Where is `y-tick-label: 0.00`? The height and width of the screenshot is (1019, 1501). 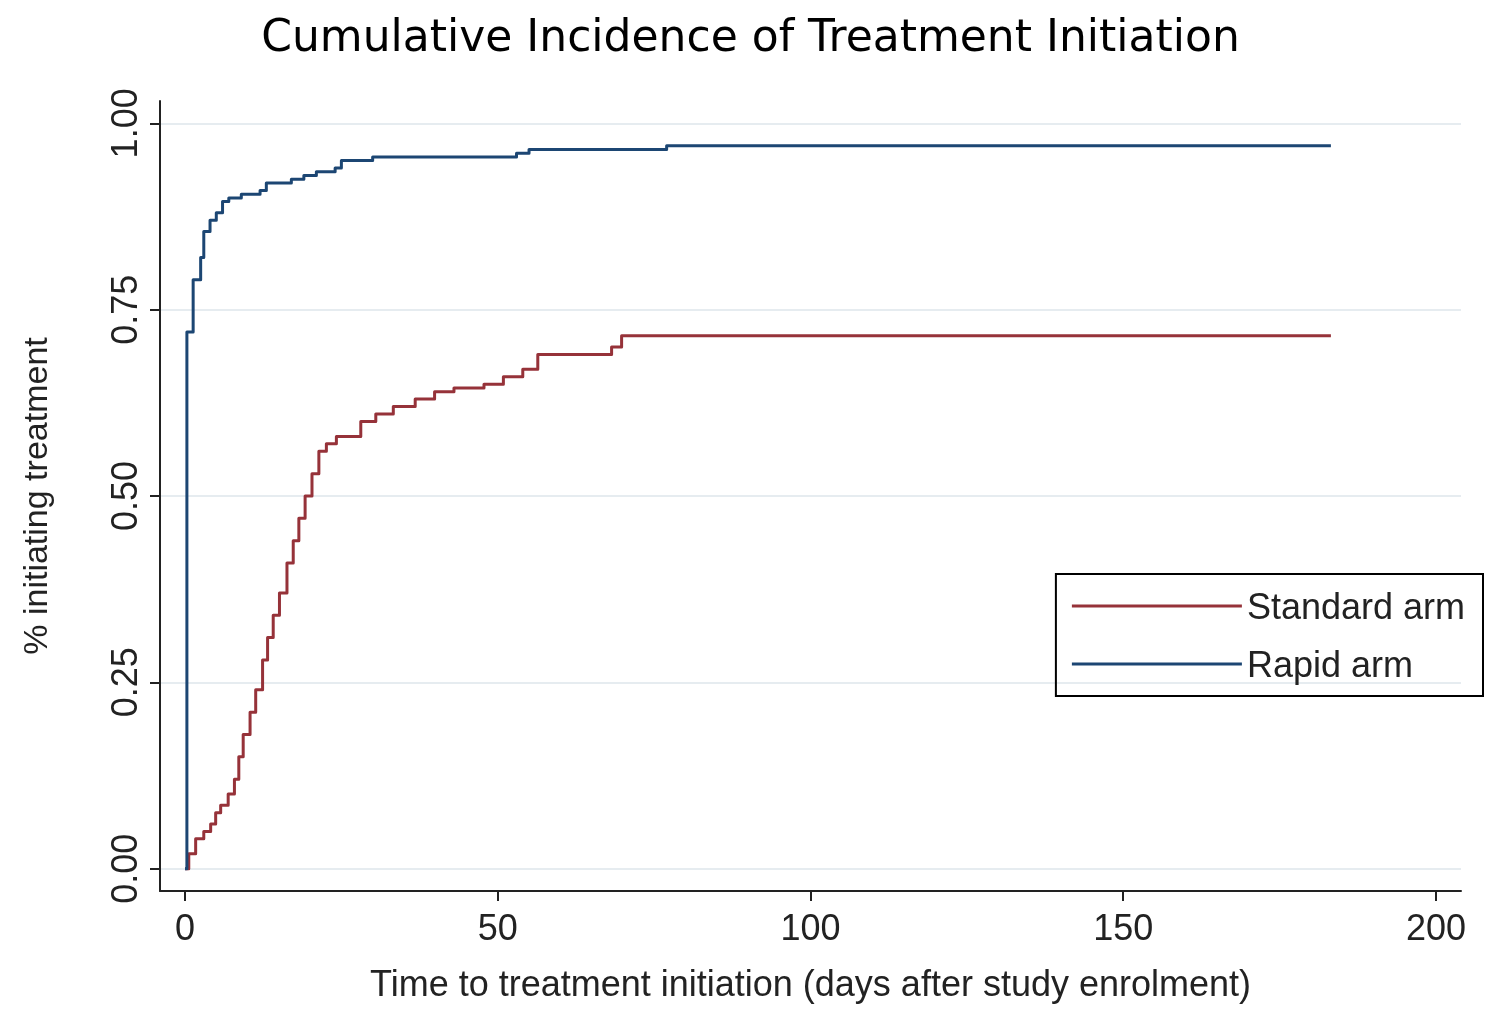 y-tick-label: 0.00 is located at coordinates (124, 868).